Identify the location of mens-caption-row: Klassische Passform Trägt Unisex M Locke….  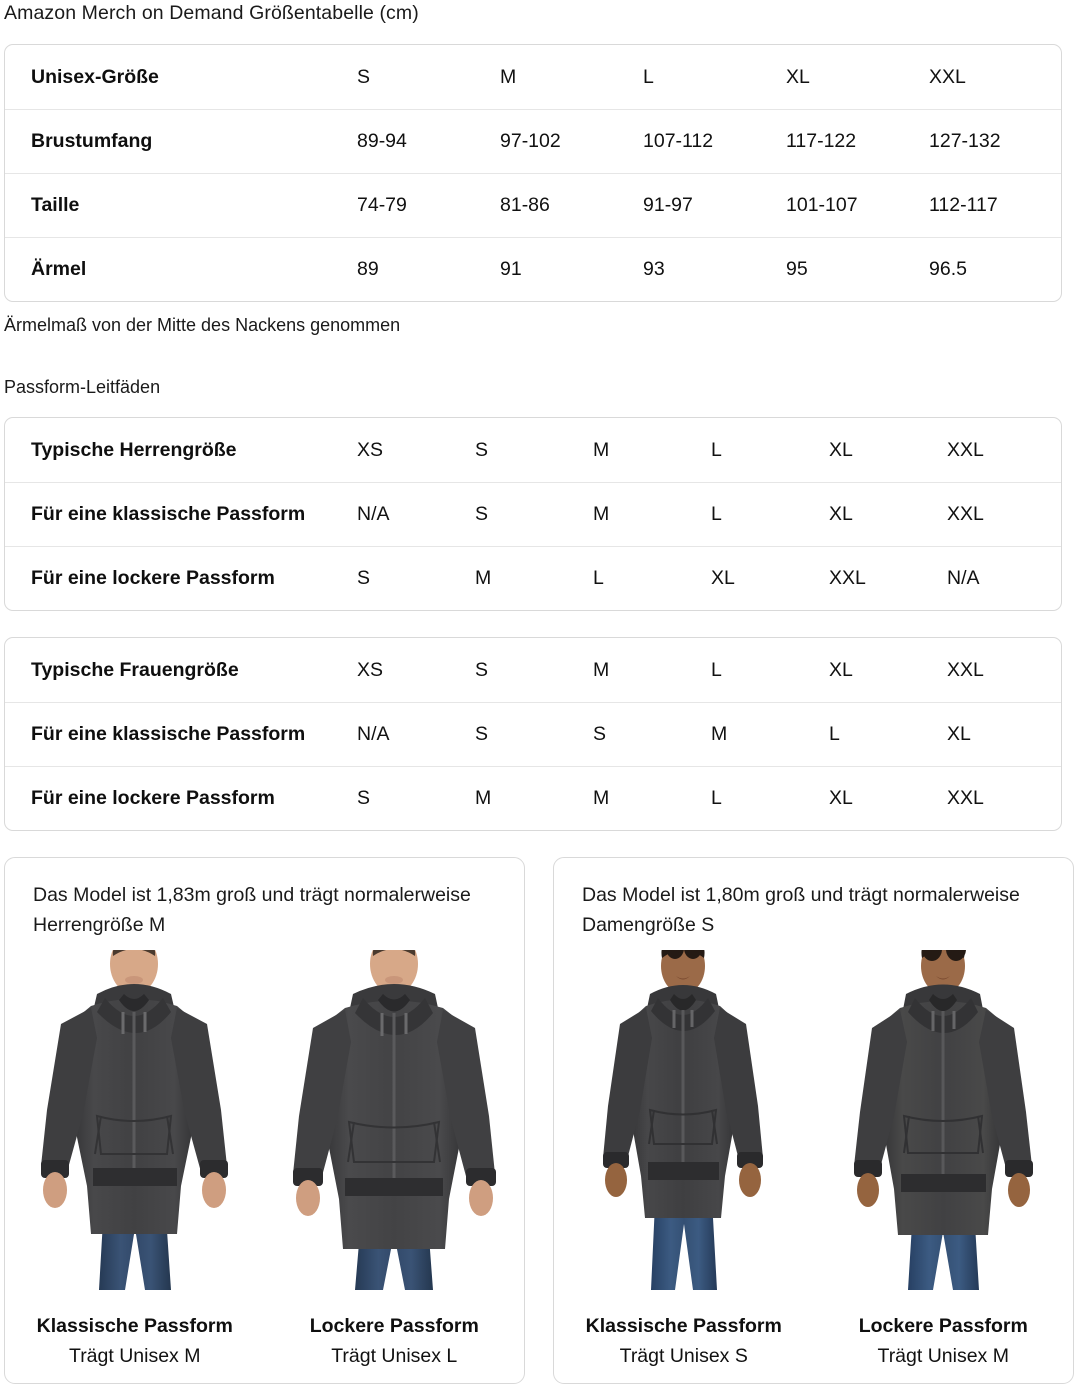
(264, 1341).